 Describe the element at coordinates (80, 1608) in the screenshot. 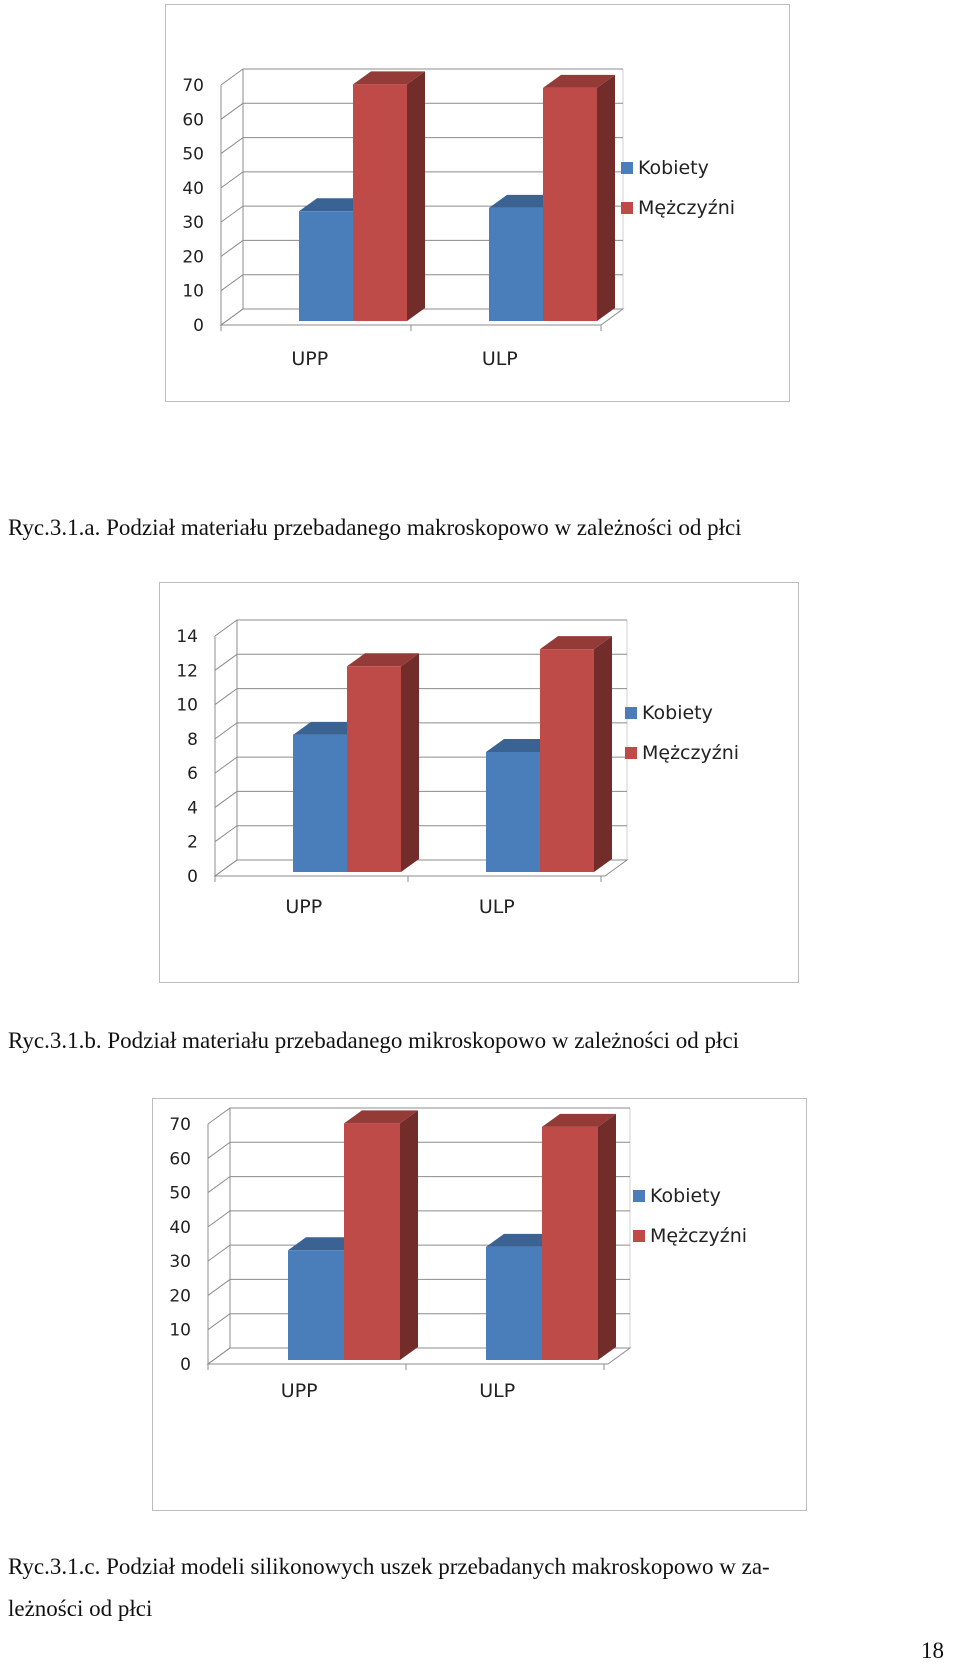

I see `caption-c-line2: leżności od płci` at that location.